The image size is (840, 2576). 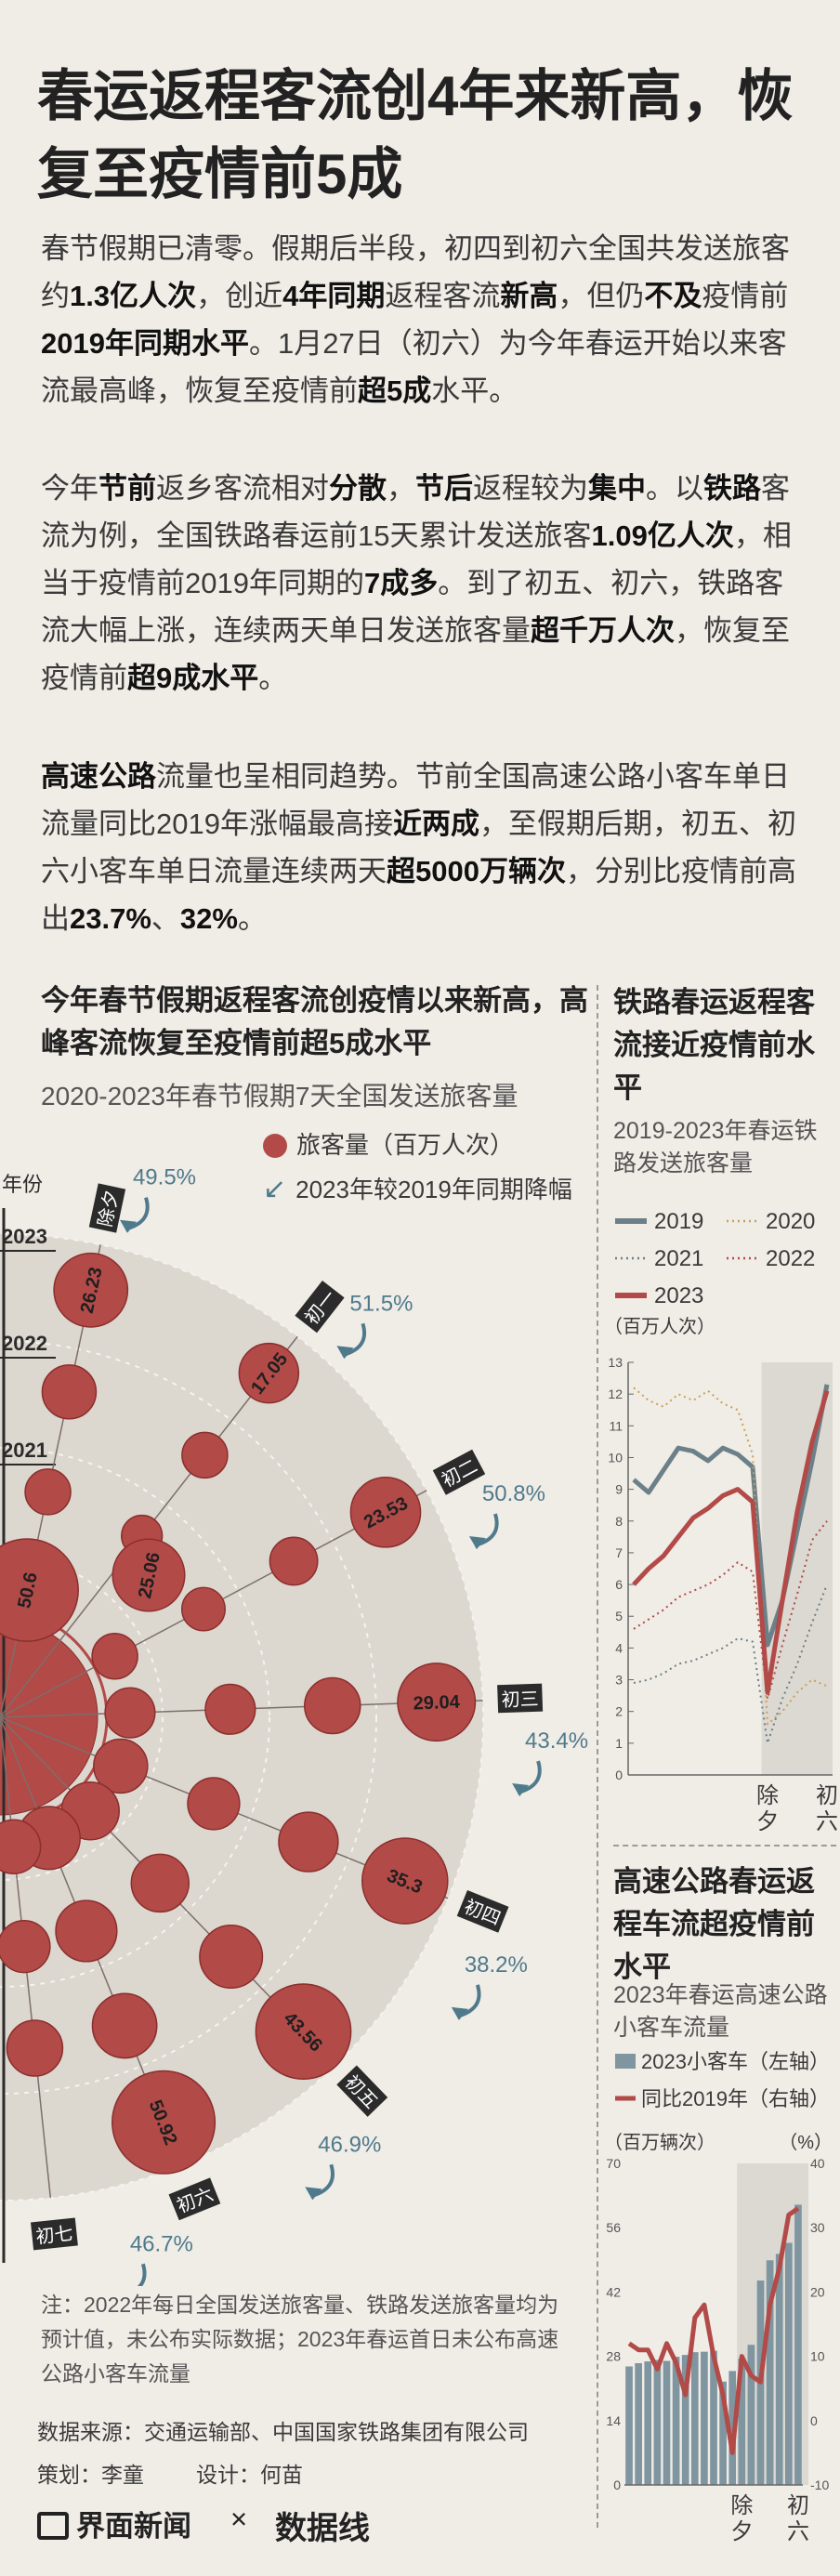 I want to click on headline: 春运返程客流创4年来新高，恢复至疫情前5成, so click(x=415, y=135).